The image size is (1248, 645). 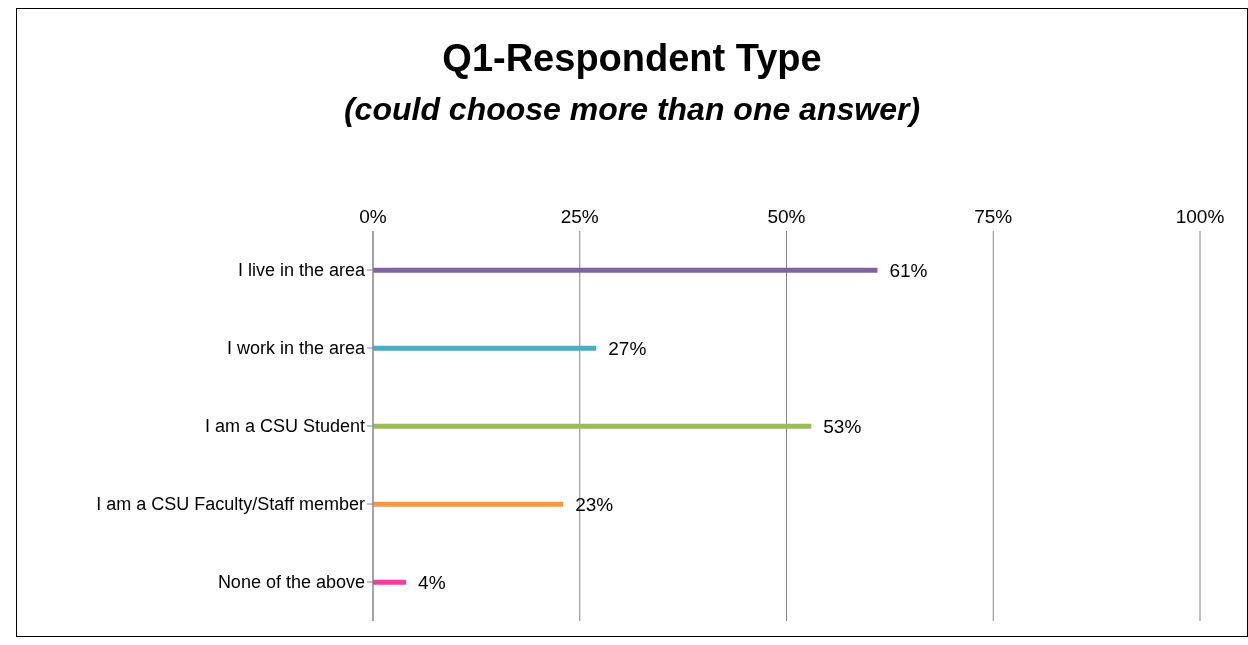 I want to click on data-label: 61%, so click(x=908, y=270).